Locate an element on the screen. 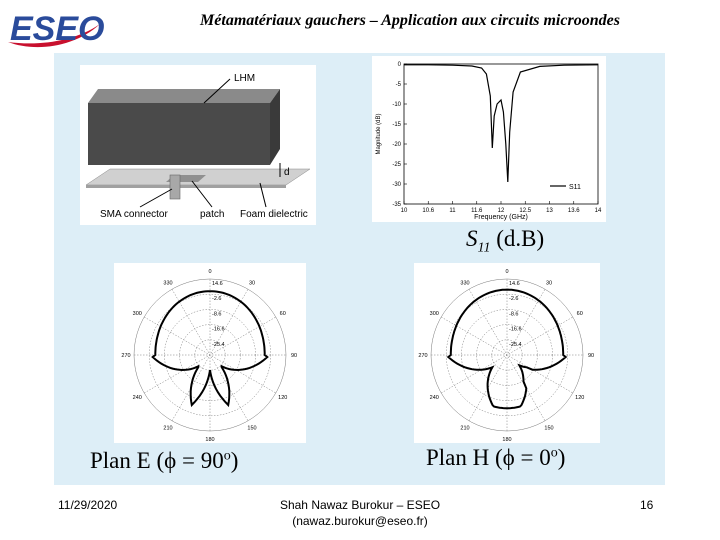 The height and width of the screenshot is (540, 720). lhm-block-front is located at coordinates (179, 134).